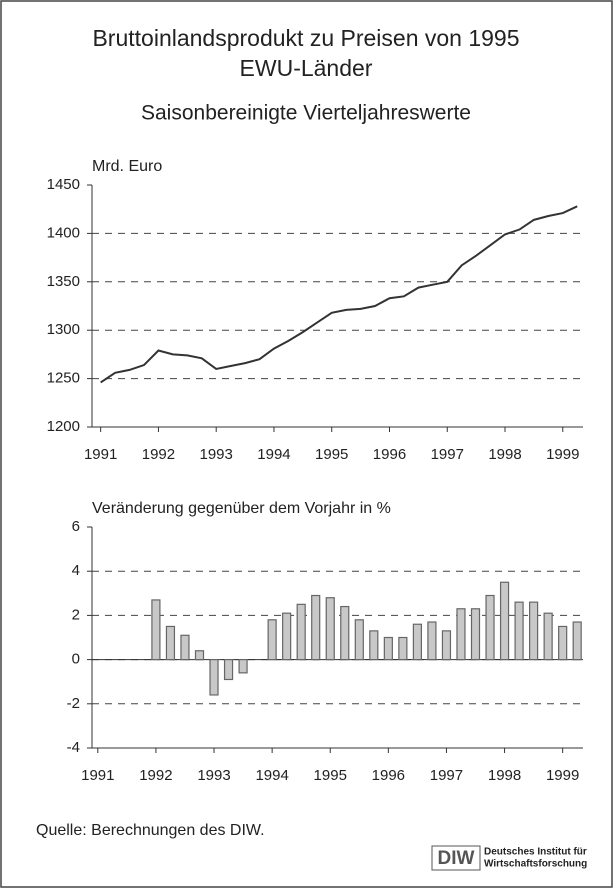  What do you see at coordinates (76, 526) in the screenshot?
I see `y-tick-label: 6` at bounding box center [76, 526].